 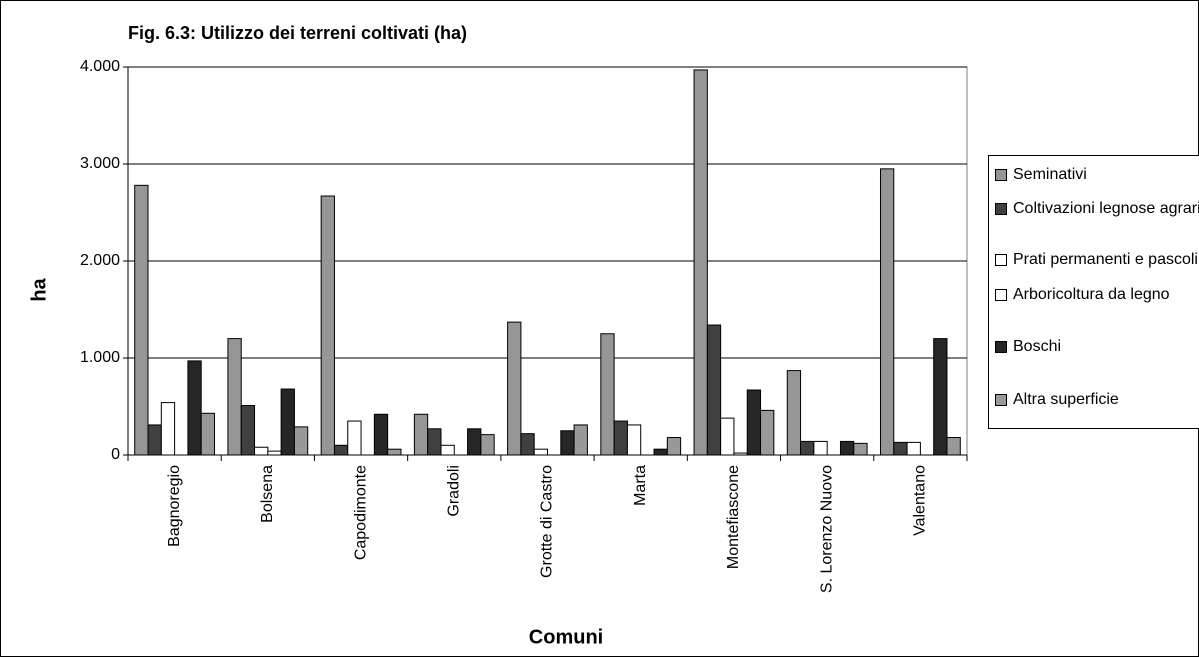 What do you see at coordinates (267, 494) in the screenshot?
I see `x-tick-label: Bolsena` at bounding box center [267, 494].